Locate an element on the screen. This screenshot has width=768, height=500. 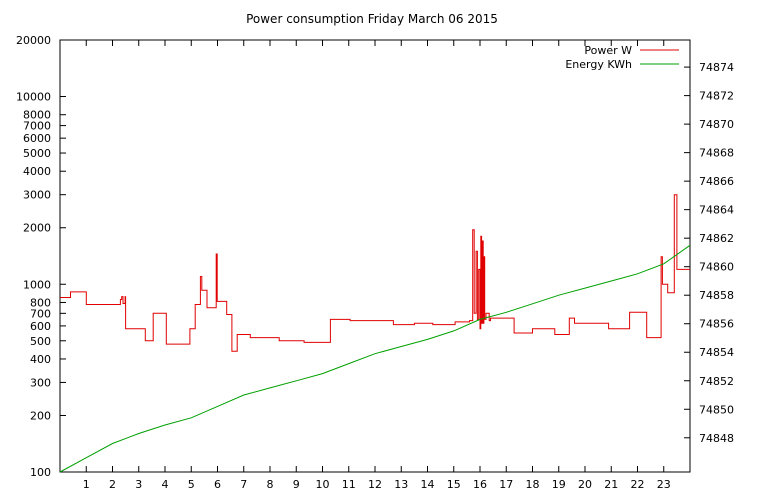
y-left-tick-label: 400 is located at coordinates (40, 359).